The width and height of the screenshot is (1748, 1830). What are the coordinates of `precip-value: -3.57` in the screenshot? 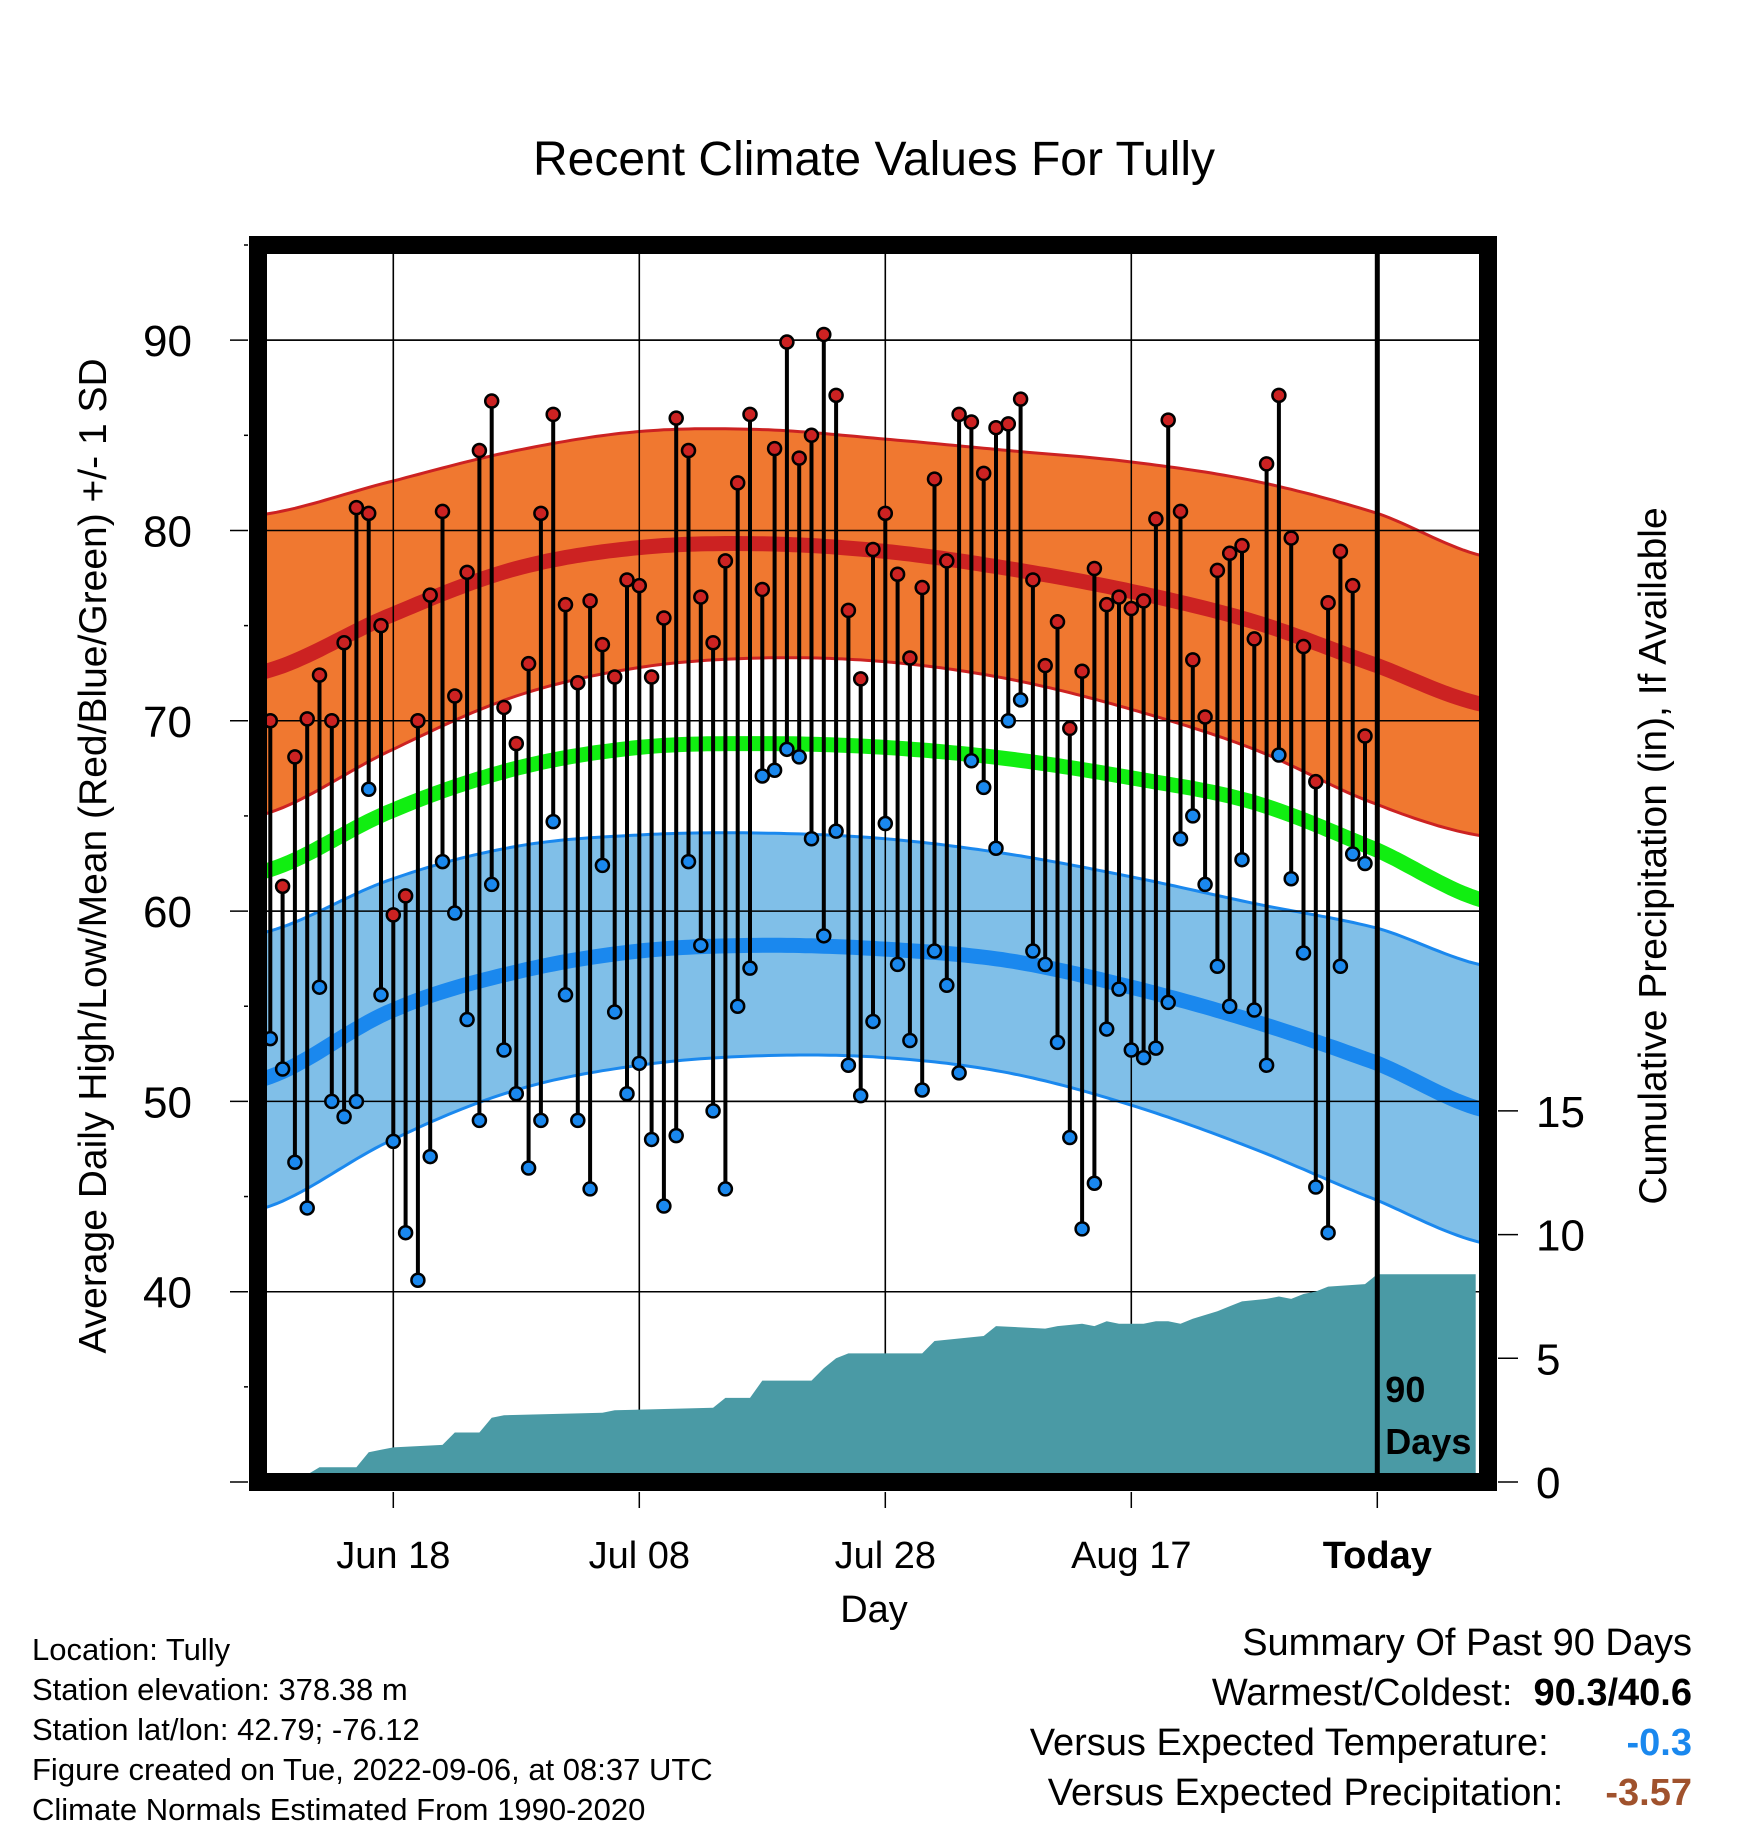 It's located at (1648, 1793).